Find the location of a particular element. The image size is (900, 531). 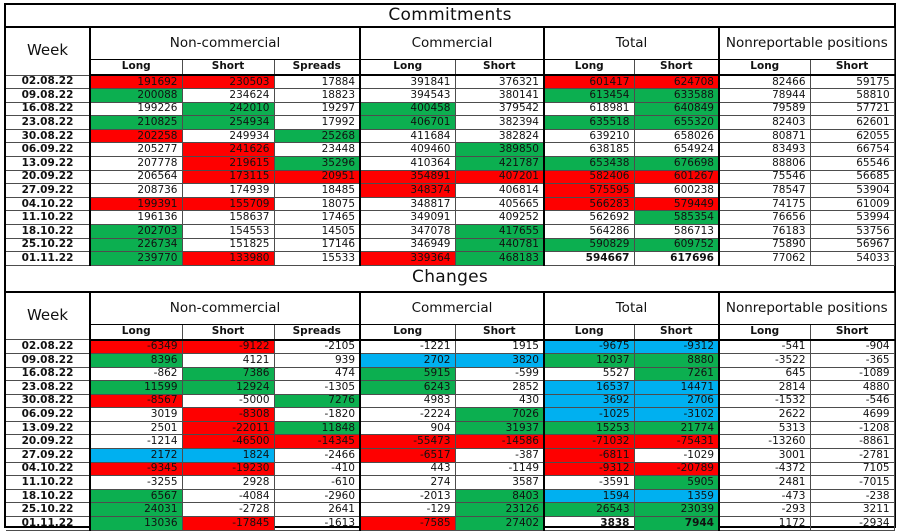

value-cell: -9345 is located at coordinates (136, 469).